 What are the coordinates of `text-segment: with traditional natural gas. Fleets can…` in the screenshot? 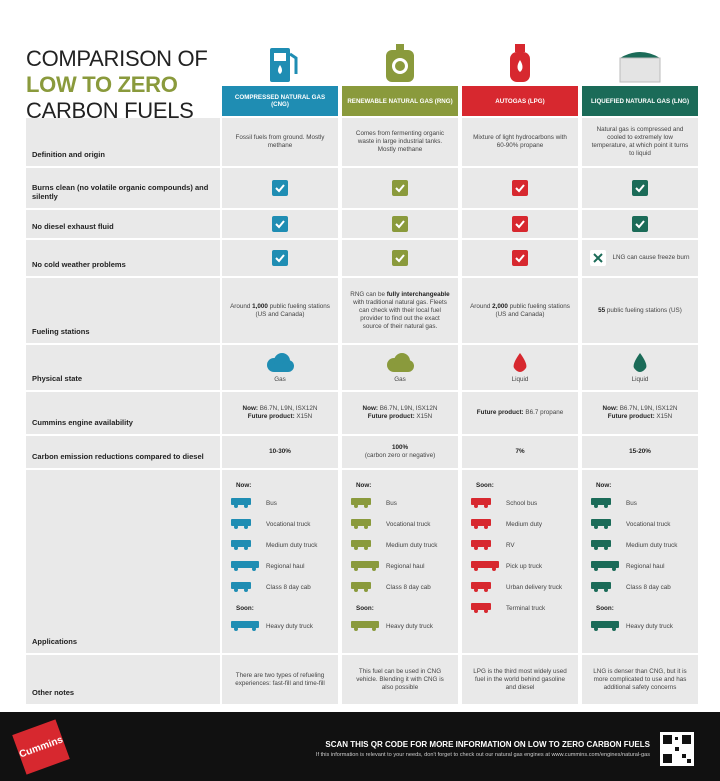 It's located at (400, 314).